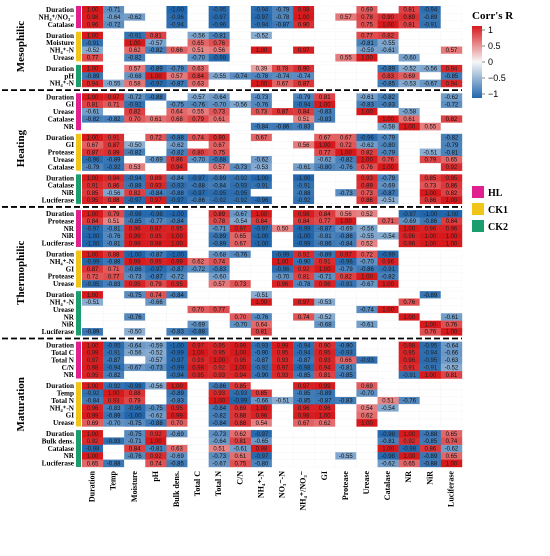 The width and height of the screenshot is (550, 556). I want to click on cell-value-label: -0.91, so click(346, 285).